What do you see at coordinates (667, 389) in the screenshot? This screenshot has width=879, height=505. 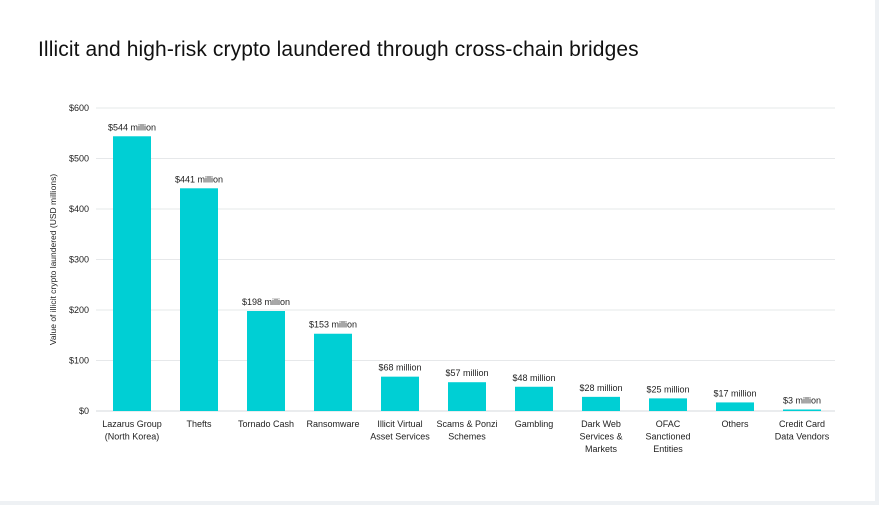 I see `data-label: $25 million` at bounding box center [667, 389].